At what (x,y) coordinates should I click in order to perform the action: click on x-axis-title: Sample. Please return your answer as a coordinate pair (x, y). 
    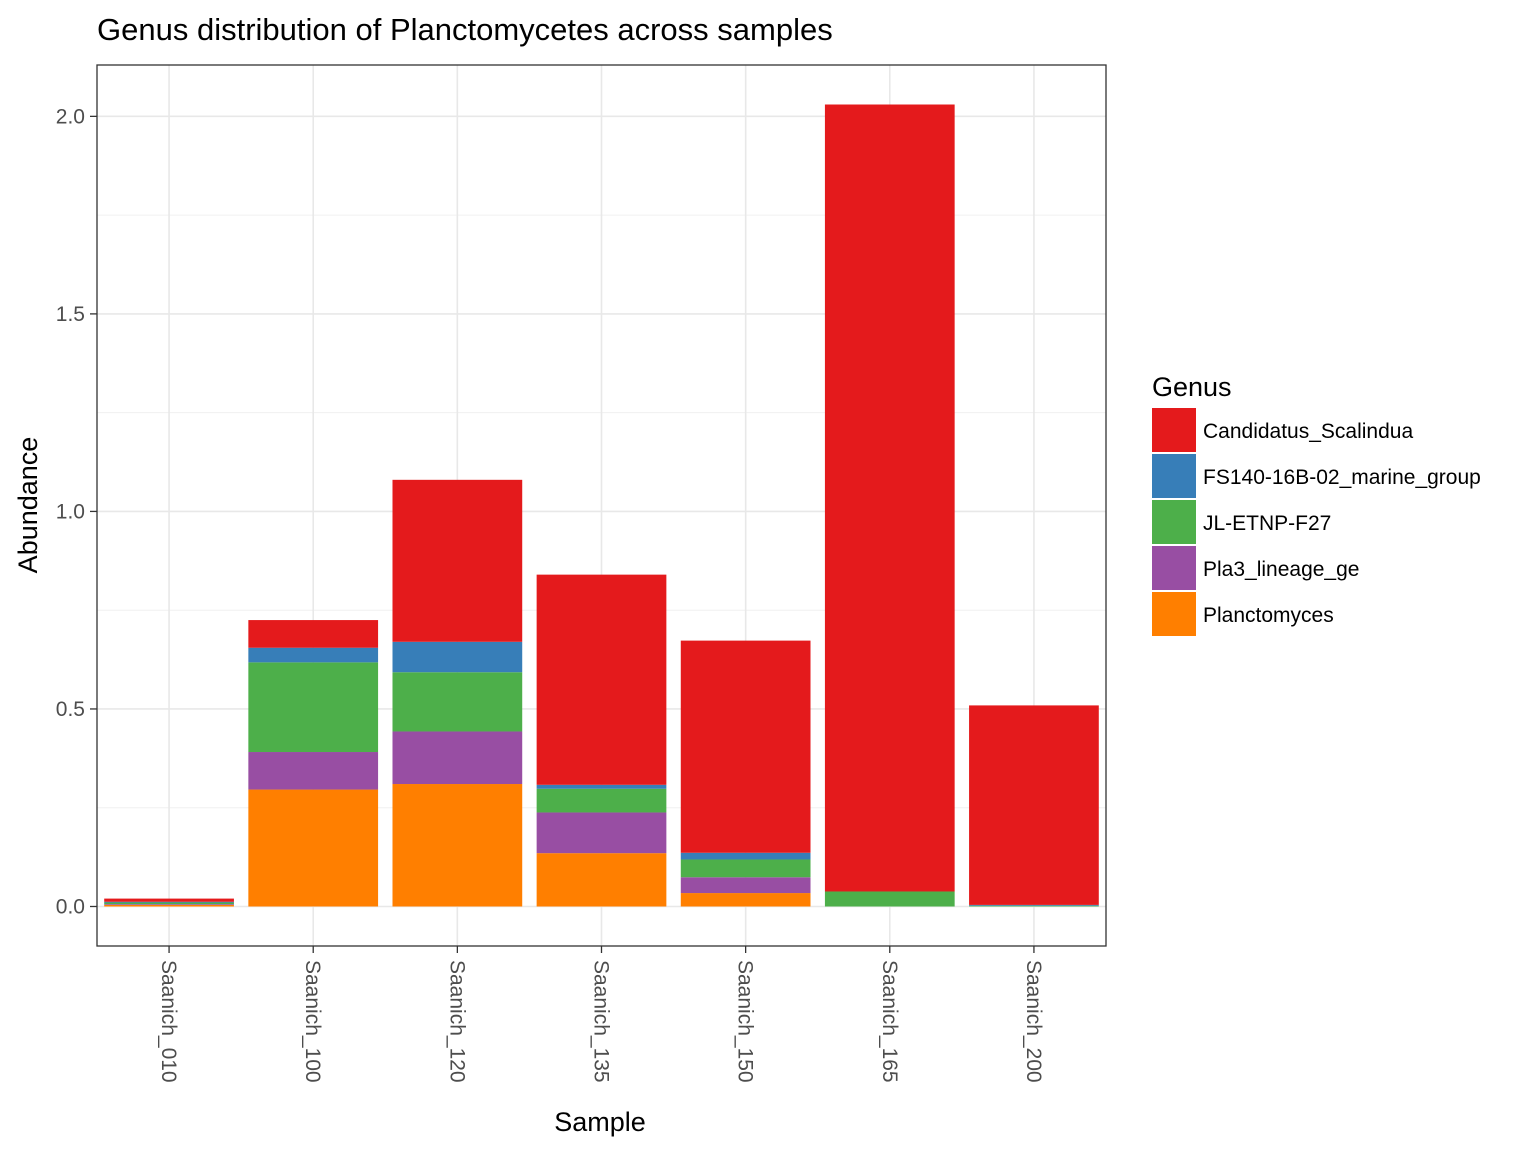
    Looking at the image, I should click on (600, 1122).